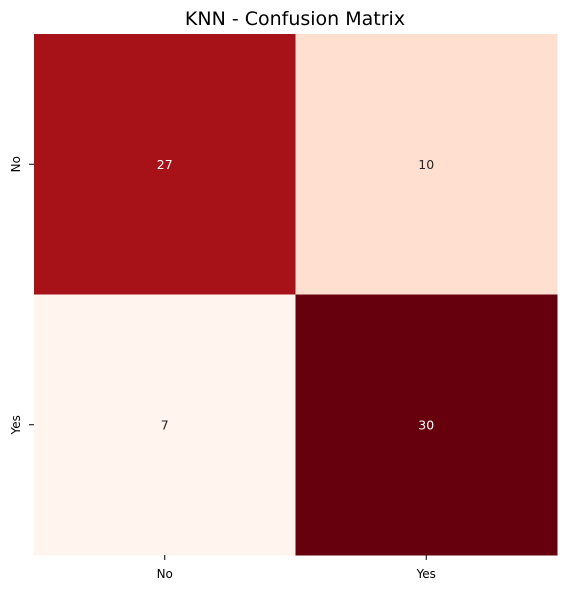 Image resolution: width=565 pixels, height=590 pixels. I want to click on y-tick-label: No, so click(16, 164).